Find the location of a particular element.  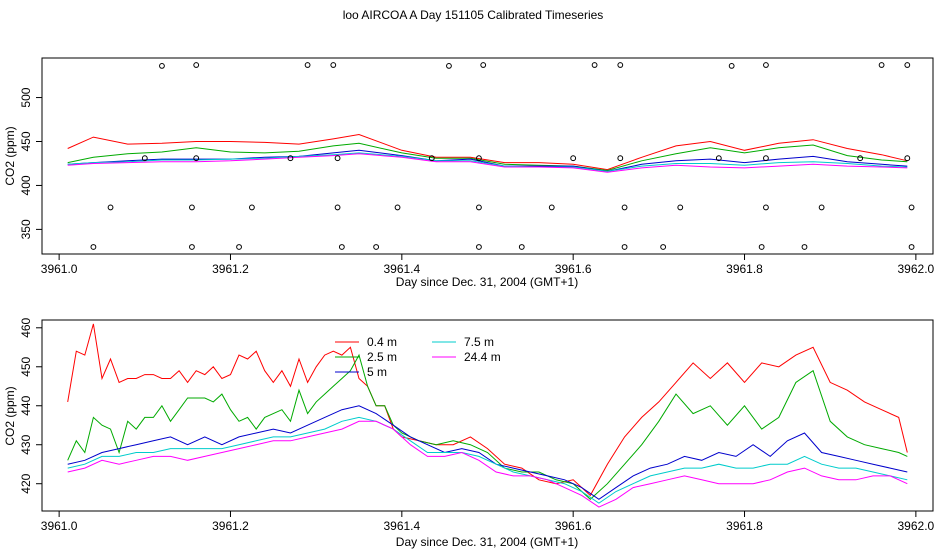

bottom-x-tick-label: 3961.4 is located at coordinates (401, 526).